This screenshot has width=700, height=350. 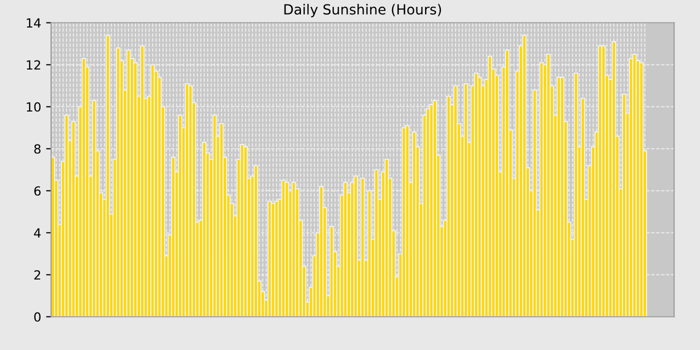 What do you see at coordinates (33, 107) in the screenshot?
I see `y-tick-label: 10` at bounding box center [33, 107].